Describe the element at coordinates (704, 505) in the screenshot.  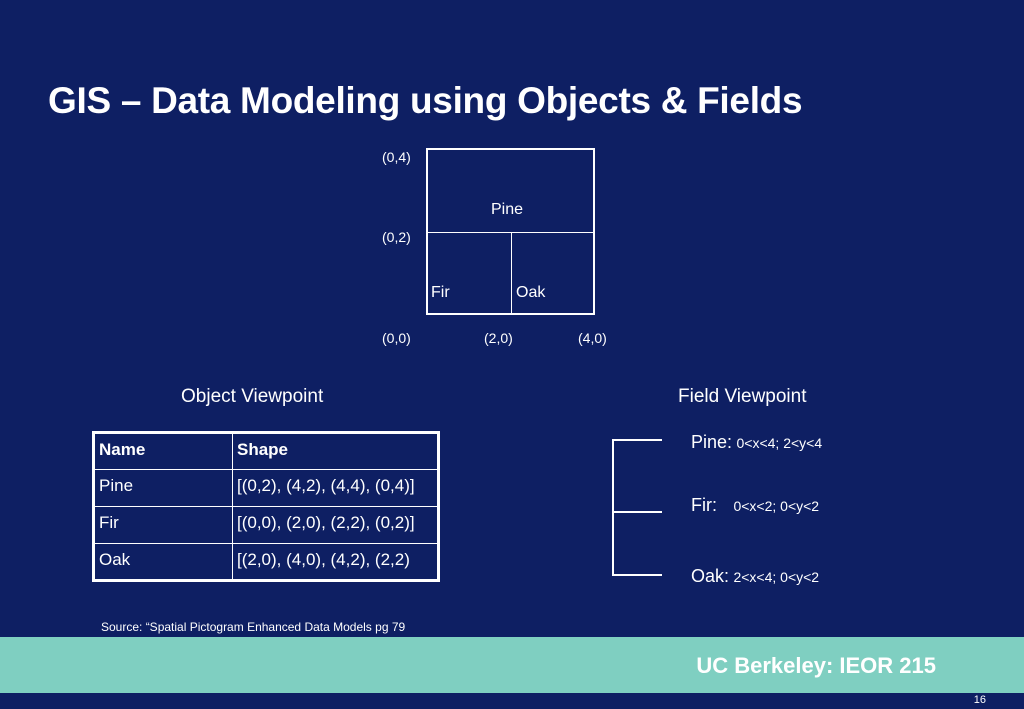
I see `field-name: Fir:` at that location.